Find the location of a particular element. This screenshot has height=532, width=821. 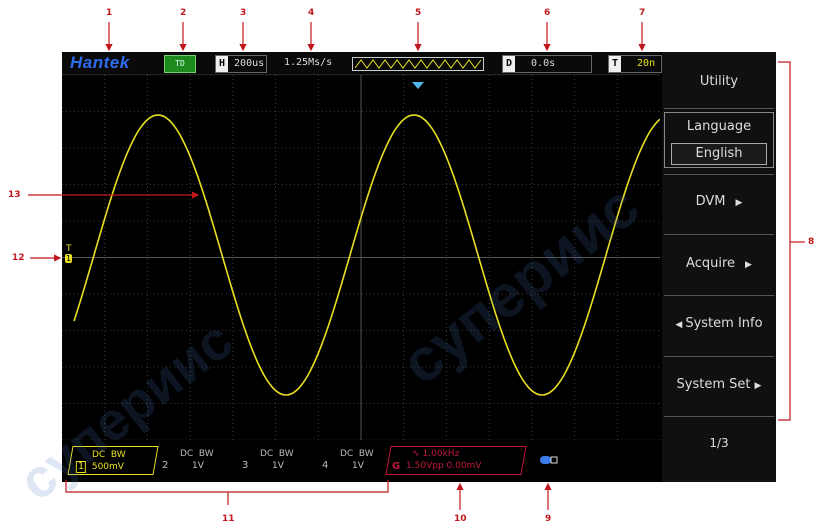

channel-number: 3 is located at coordinates (245, 465).